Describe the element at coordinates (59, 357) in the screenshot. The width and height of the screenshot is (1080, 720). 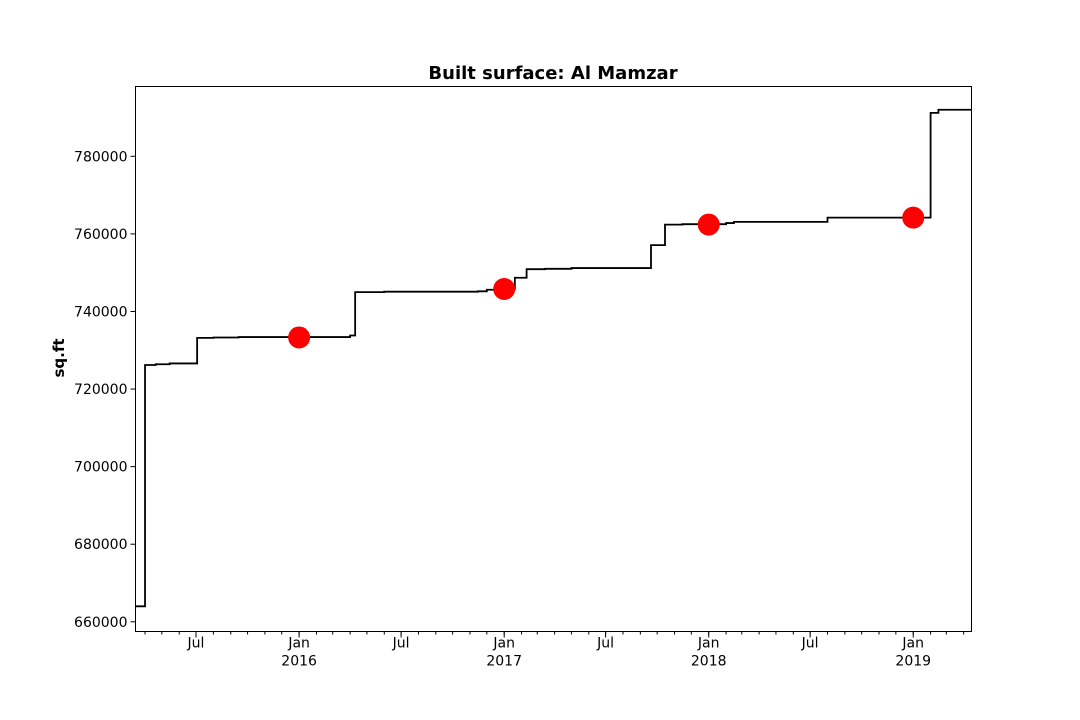
I see `y-axis-label: sq.ft` at that location.